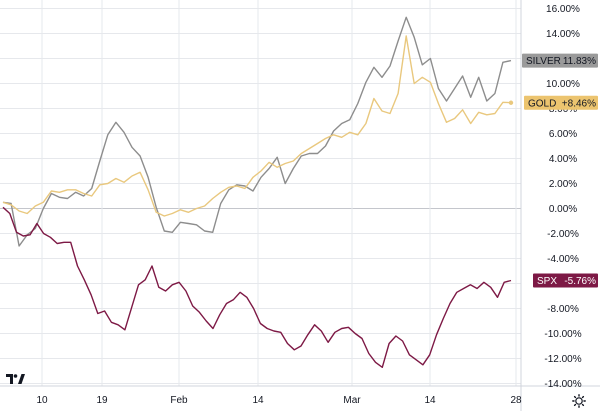  Describe the element at coordinates (542, 103) in the screenshot. I see `series-badge-name: GOLD` at that location.